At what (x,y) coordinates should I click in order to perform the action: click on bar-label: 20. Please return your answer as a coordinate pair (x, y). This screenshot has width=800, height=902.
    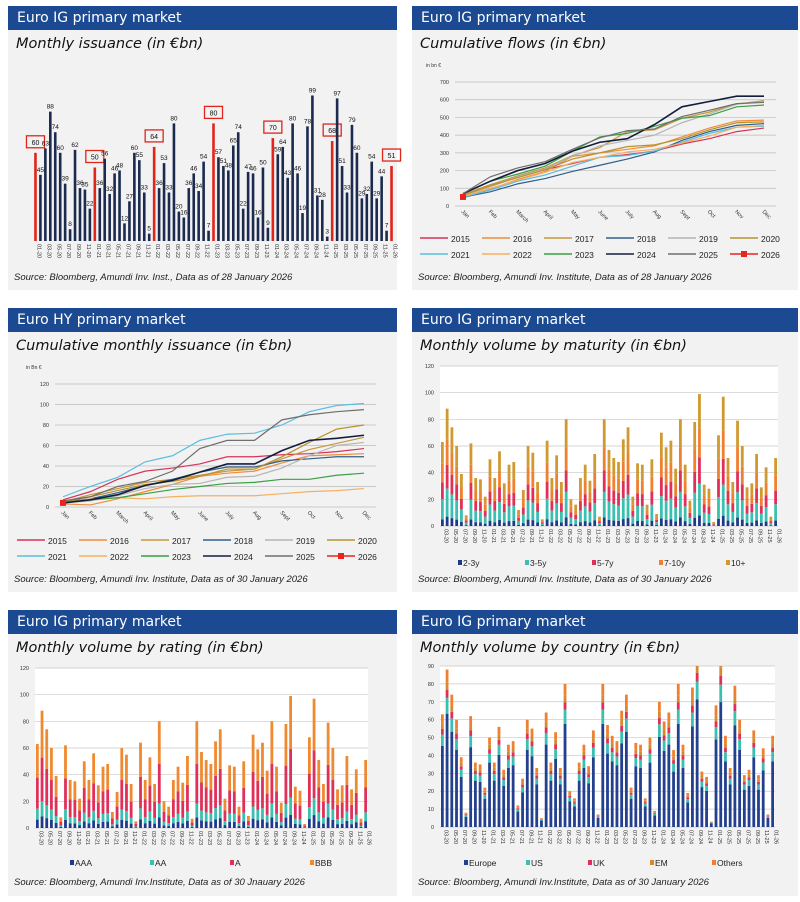
    Looking at the image, I should click on (179, 207).